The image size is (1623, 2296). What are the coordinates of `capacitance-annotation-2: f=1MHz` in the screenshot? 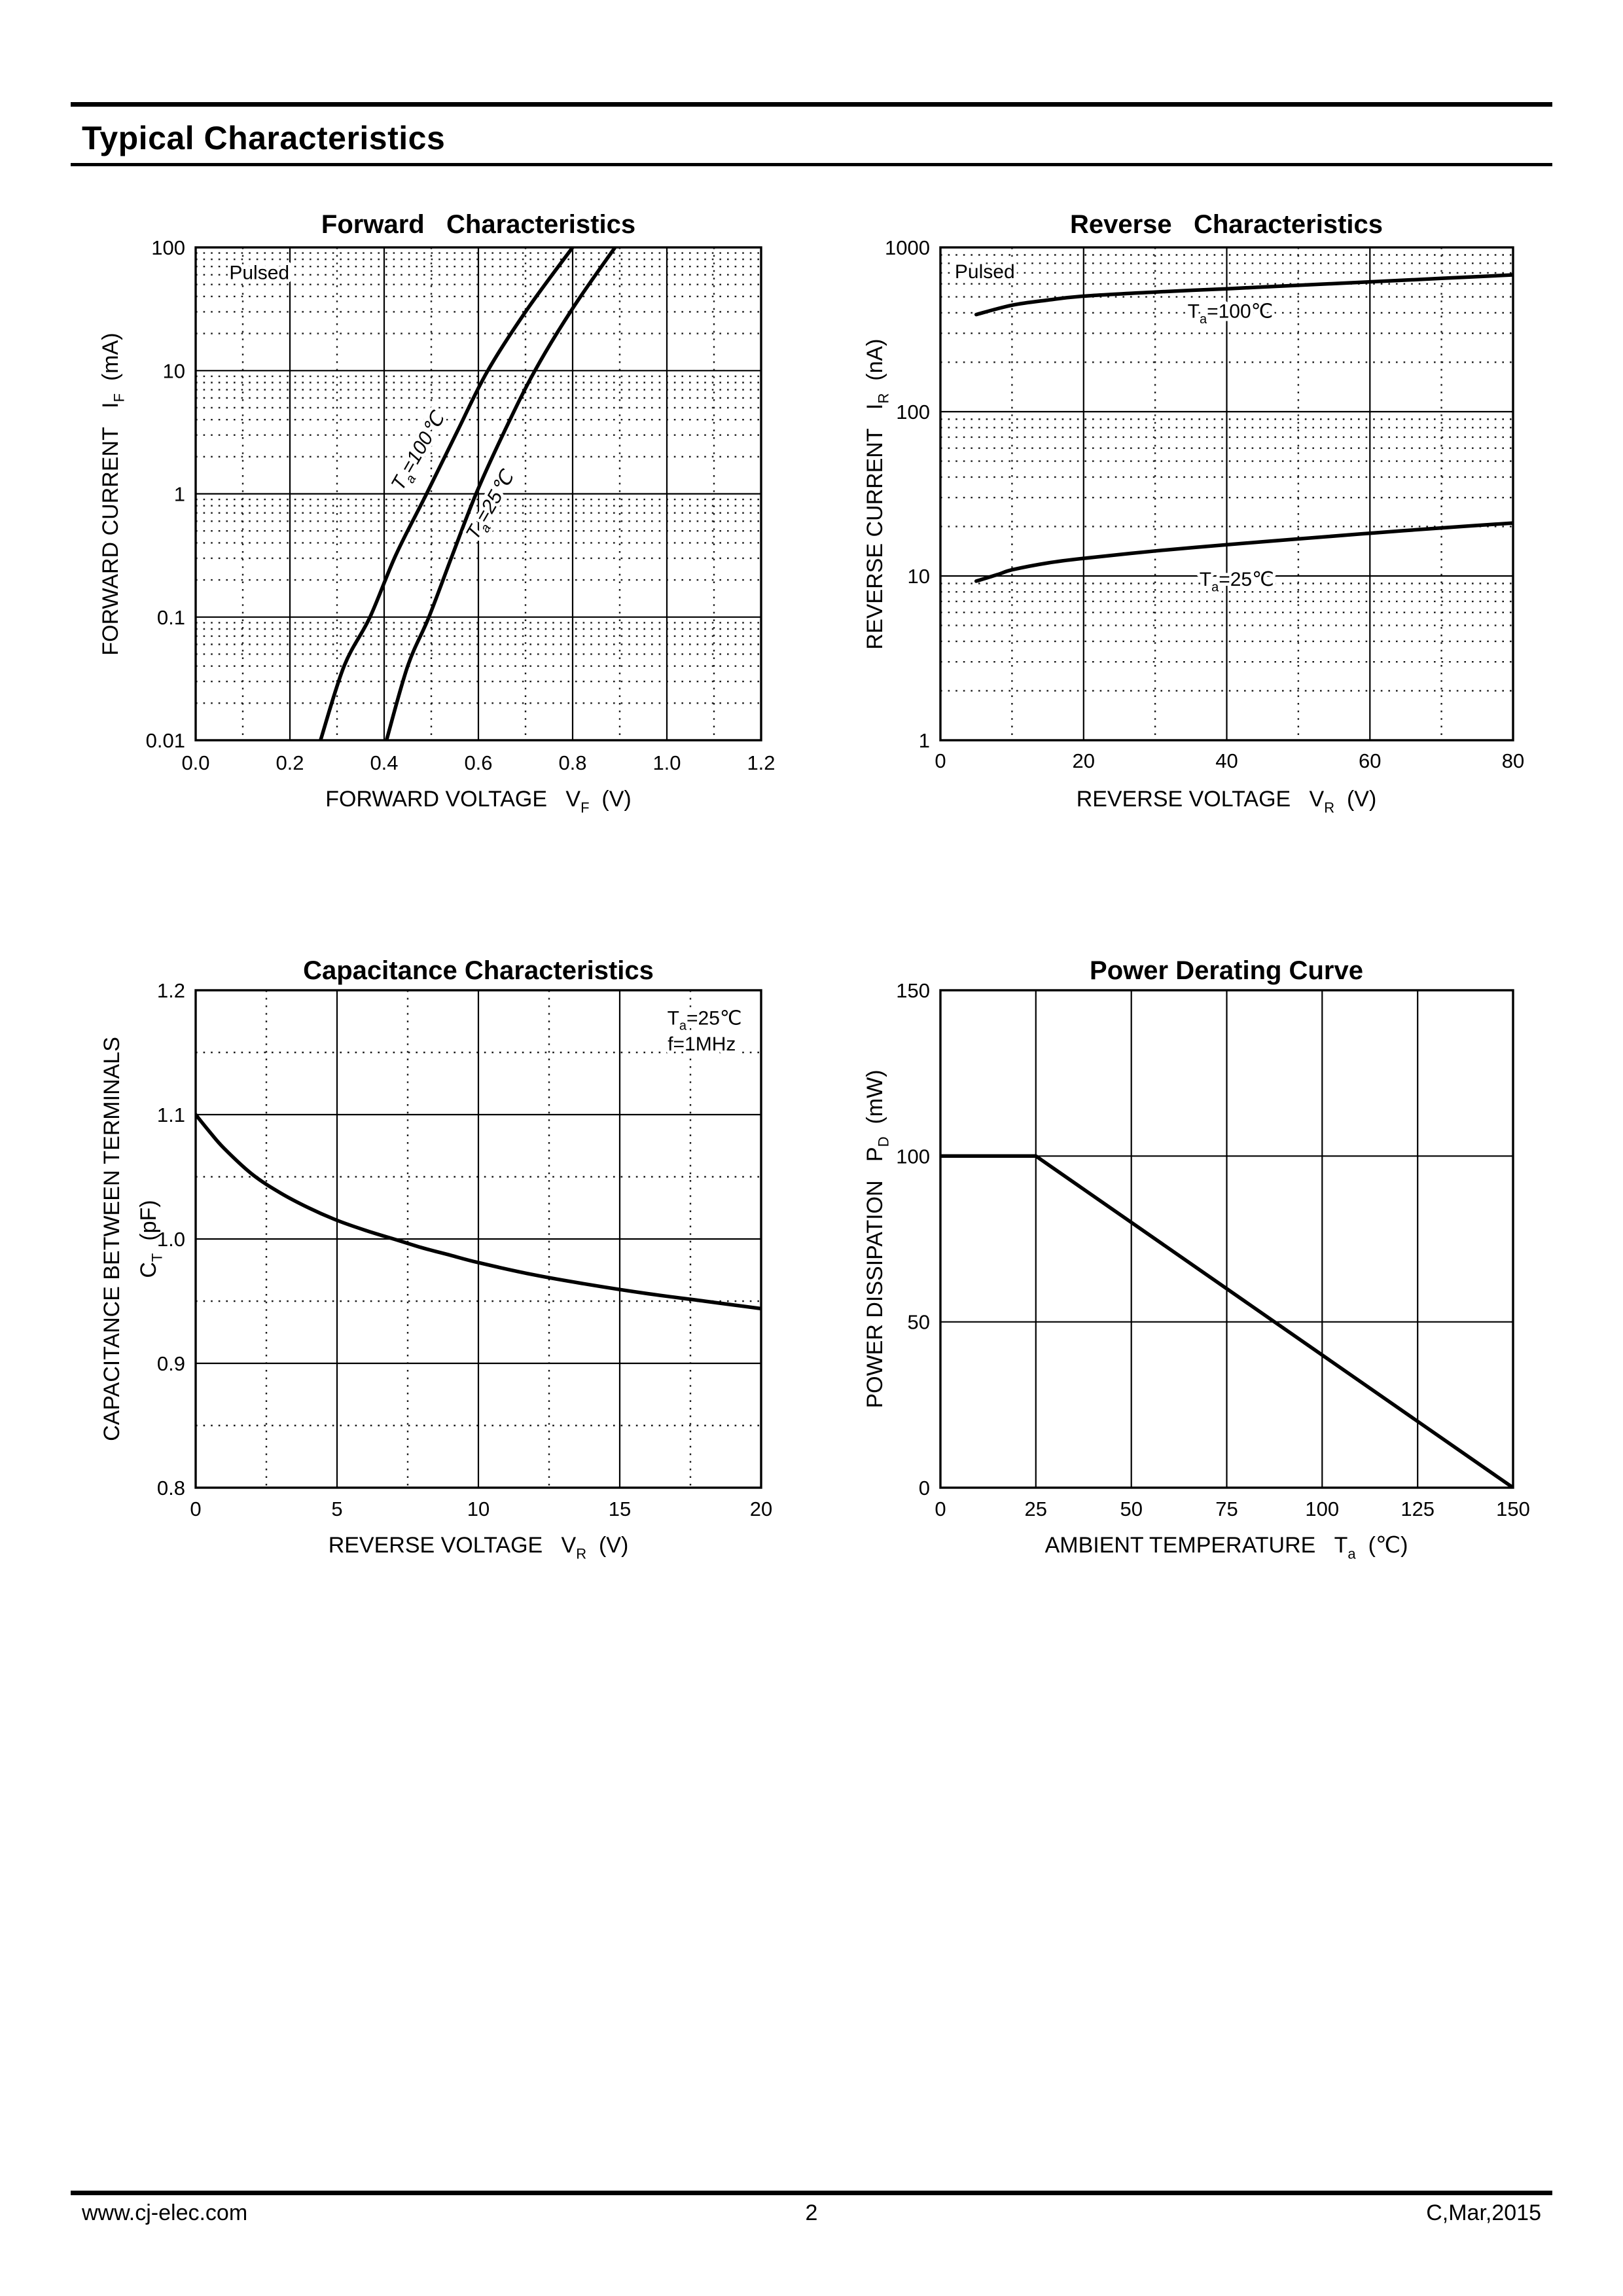 It's located at (702, 1044).